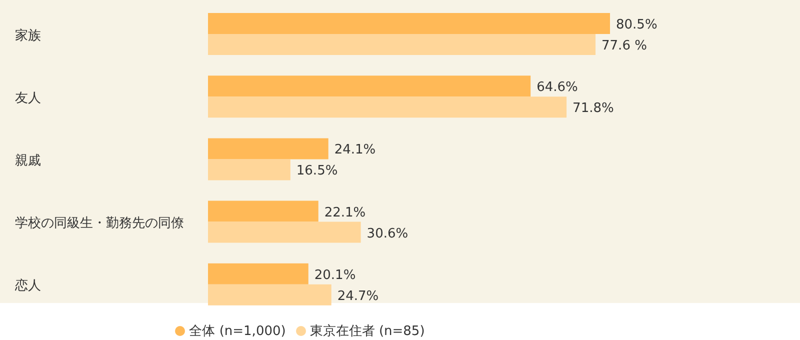 The image size is (800, 340). I want to click on data-label: 24.7%, so click(358, 296).